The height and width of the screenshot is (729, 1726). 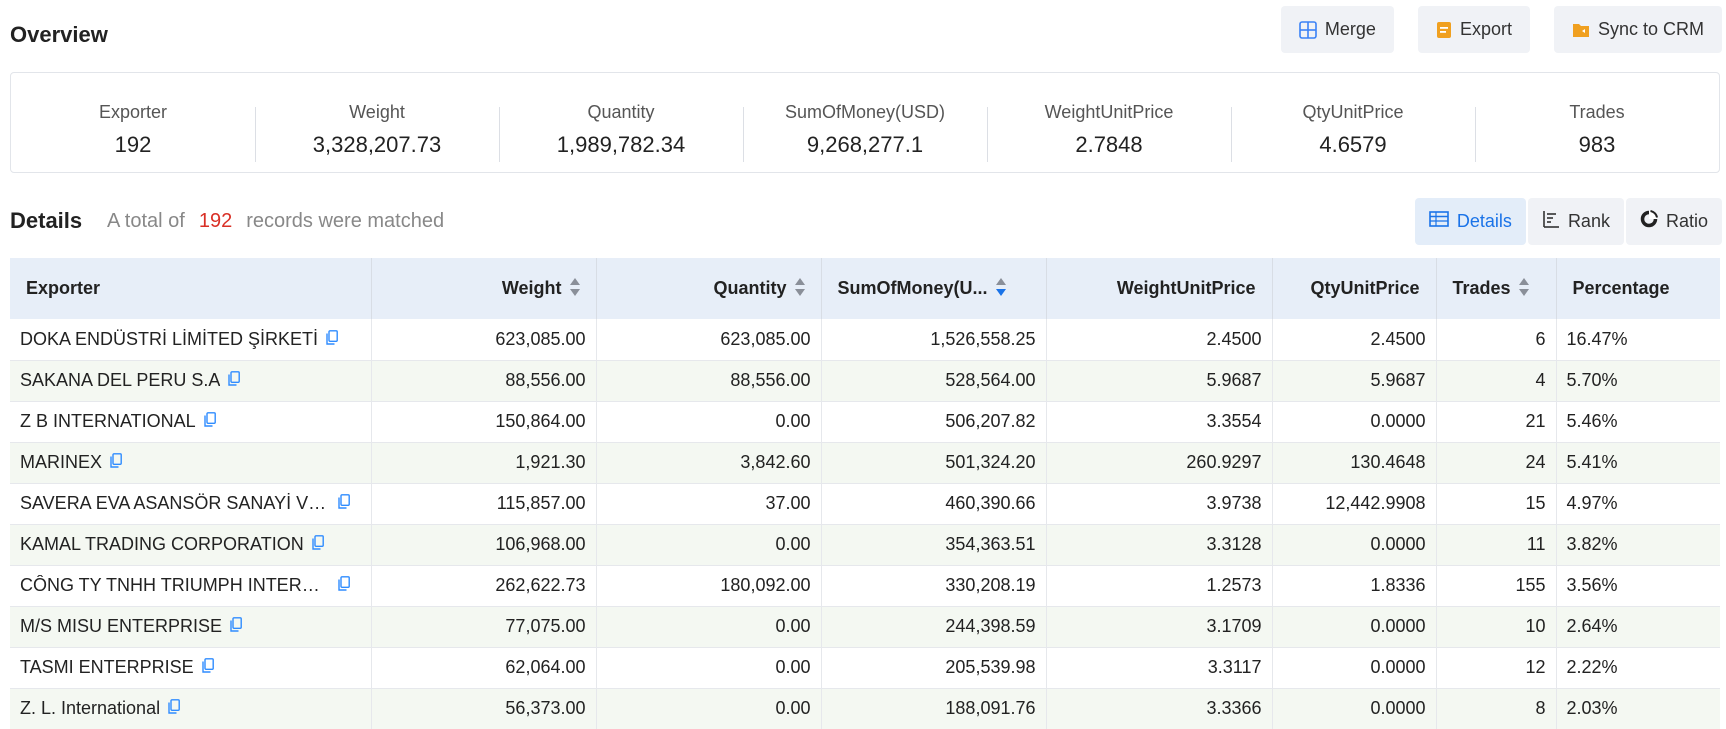 What do you see at coordinates (120, 380) in the screenshot?
I see `exporter-name-link: SAKANA DEL PERU S.A` at bounding box center [120, 380].